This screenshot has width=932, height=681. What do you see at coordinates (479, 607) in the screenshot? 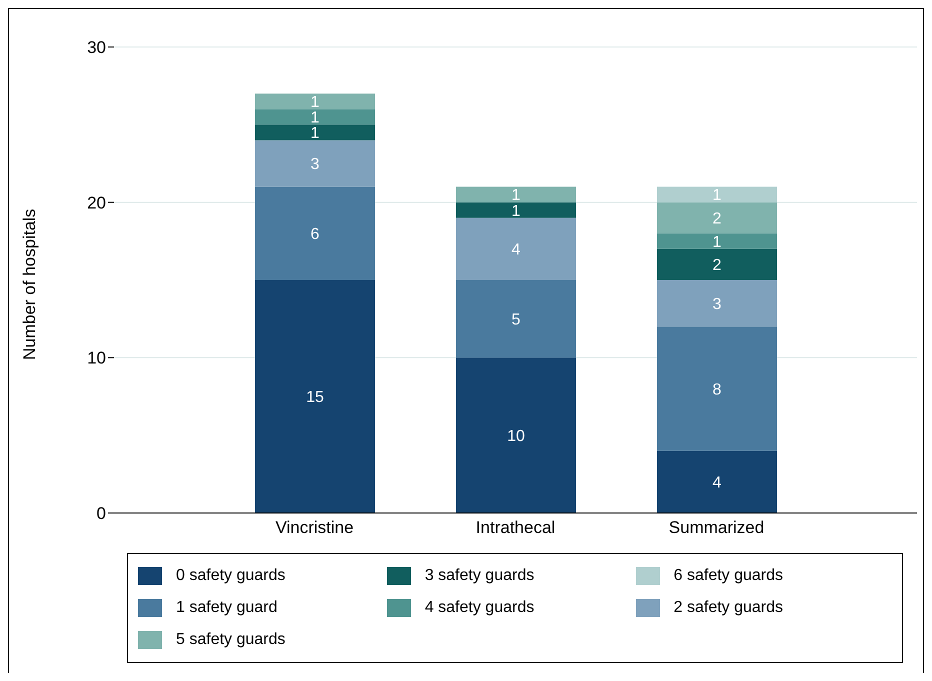
I see `legend-label: 4 safety guards` at bounding box center [479, 607].